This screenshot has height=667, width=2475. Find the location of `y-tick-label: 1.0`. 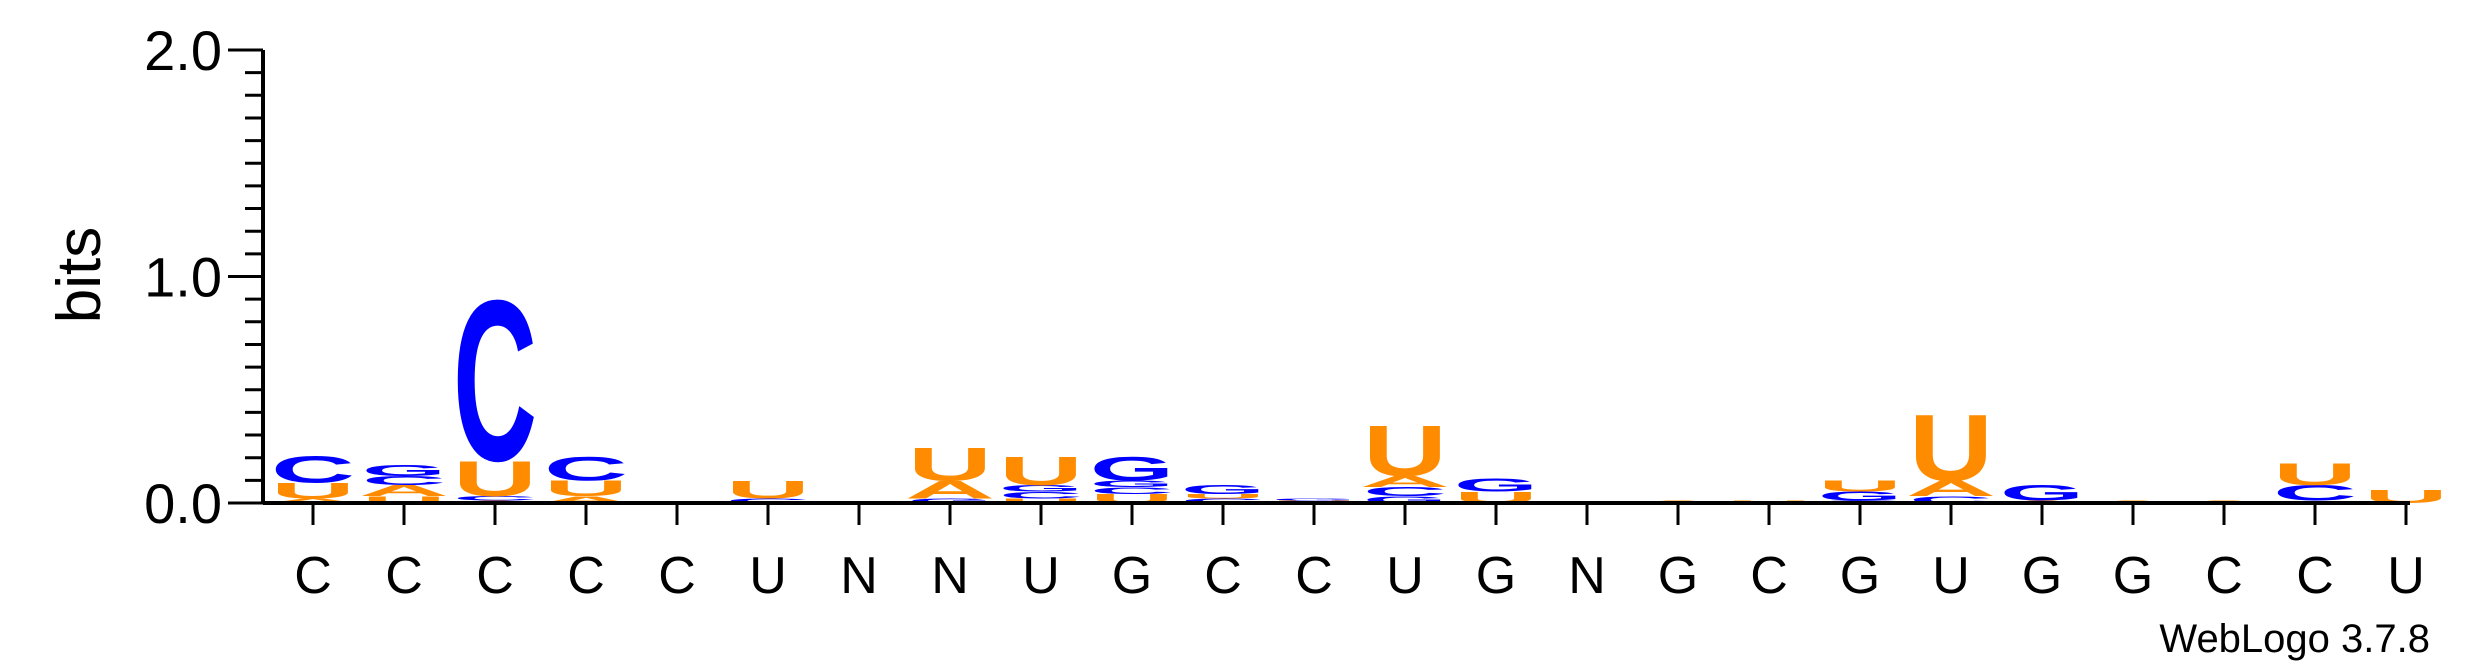

y-tick-label: 1.0 is located at coordinates (183, 277).